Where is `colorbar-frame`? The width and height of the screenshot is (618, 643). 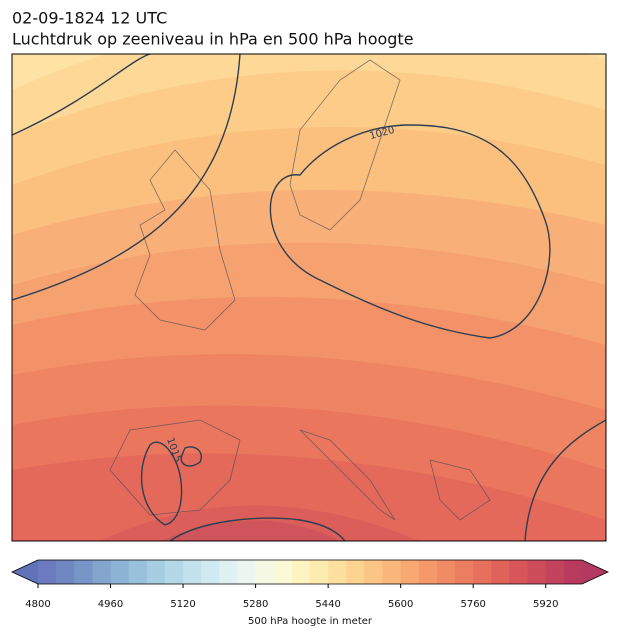
colorbar-frame is located at coordinates (310, 572).